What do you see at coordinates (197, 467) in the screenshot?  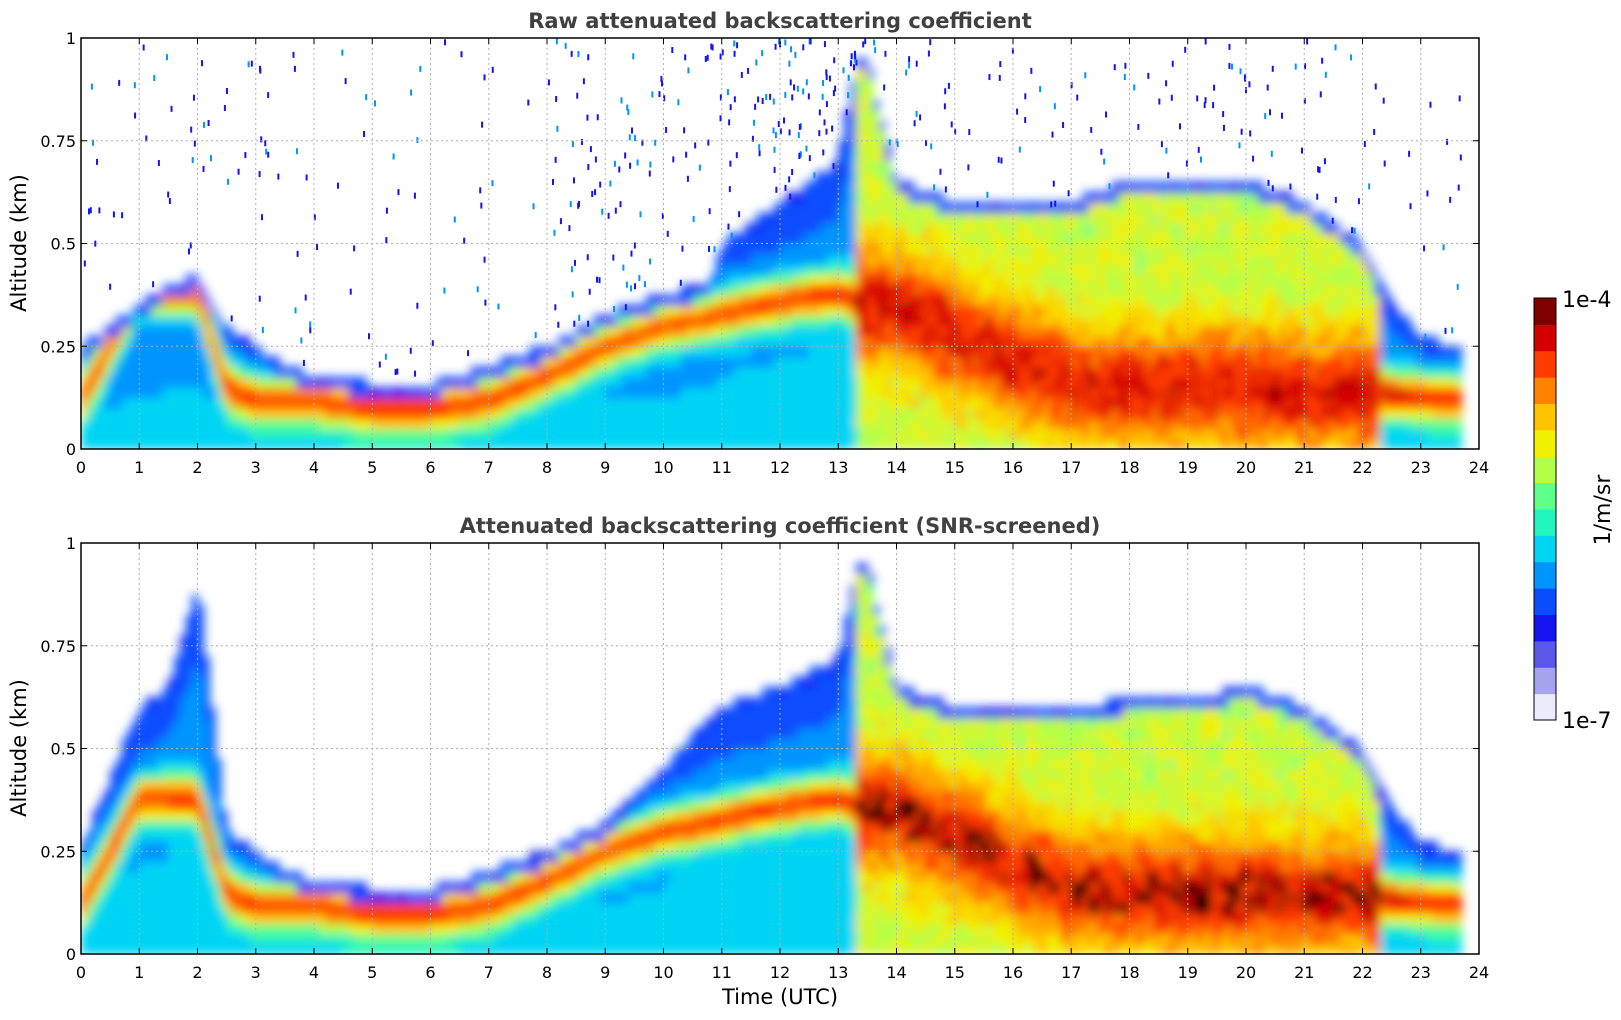 I see `x-tick-label: 2` at bounding box center [197, 467].